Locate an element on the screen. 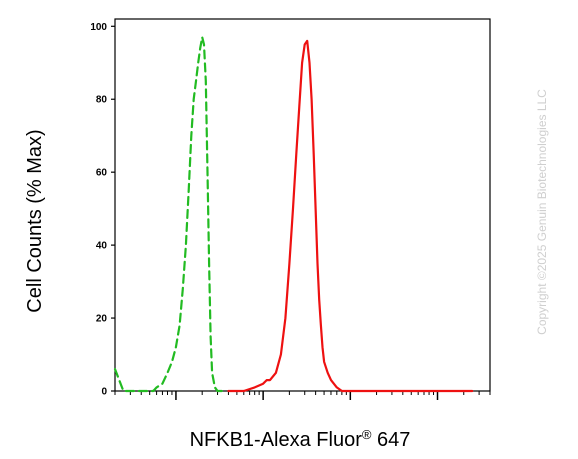  y-tick-label: 0 is located at coordinates (104, 392).